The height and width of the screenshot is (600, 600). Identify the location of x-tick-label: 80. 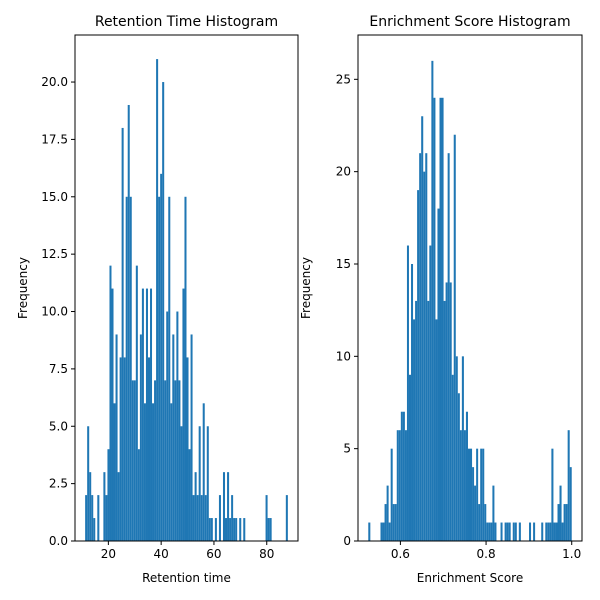
(266, 554).